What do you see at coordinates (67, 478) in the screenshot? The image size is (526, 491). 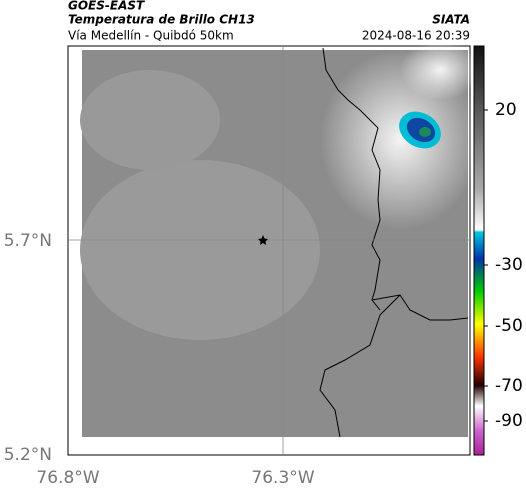 I see `lon-label: 76.8°W` at bounding box center [67, 478].